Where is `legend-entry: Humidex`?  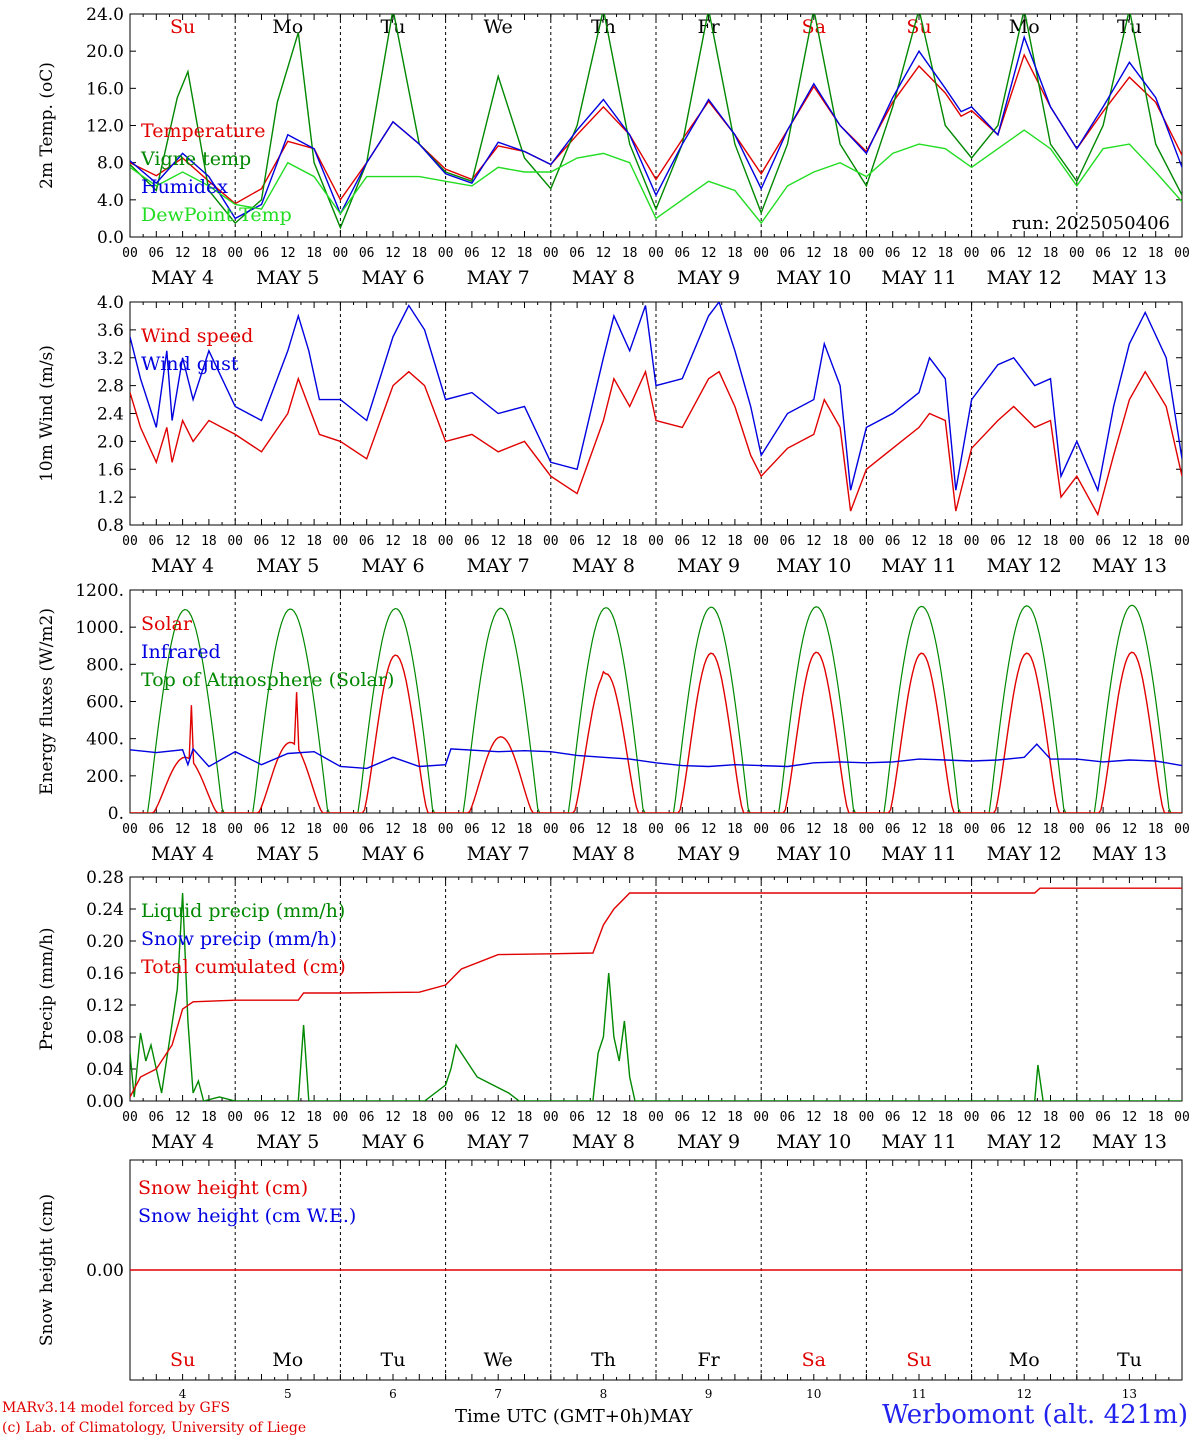 legend-entry: Humidex is located at coordinates (184, 187).